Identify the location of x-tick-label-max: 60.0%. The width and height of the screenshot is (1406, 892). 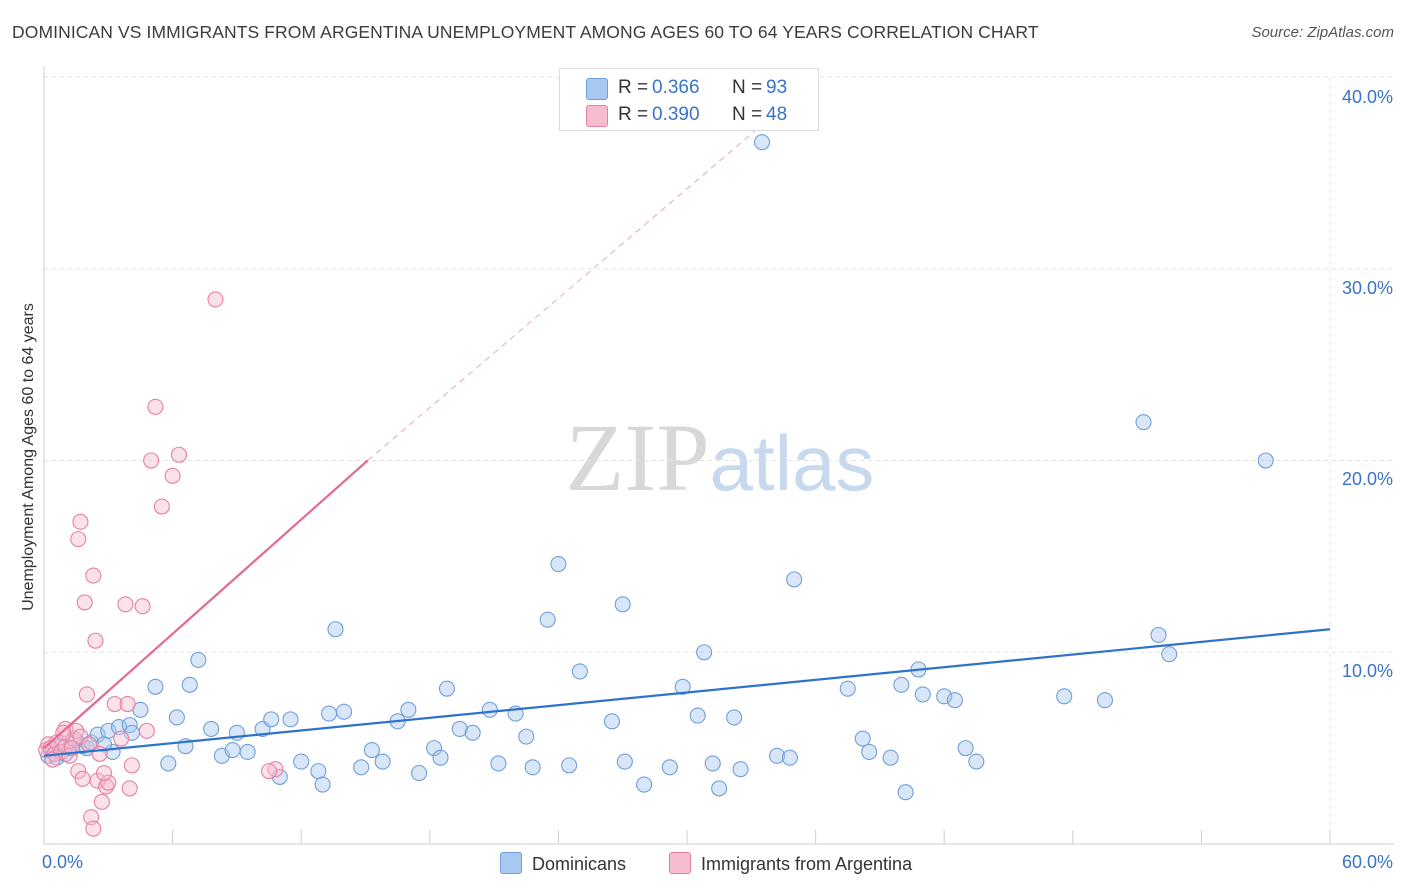
(1367, 862).